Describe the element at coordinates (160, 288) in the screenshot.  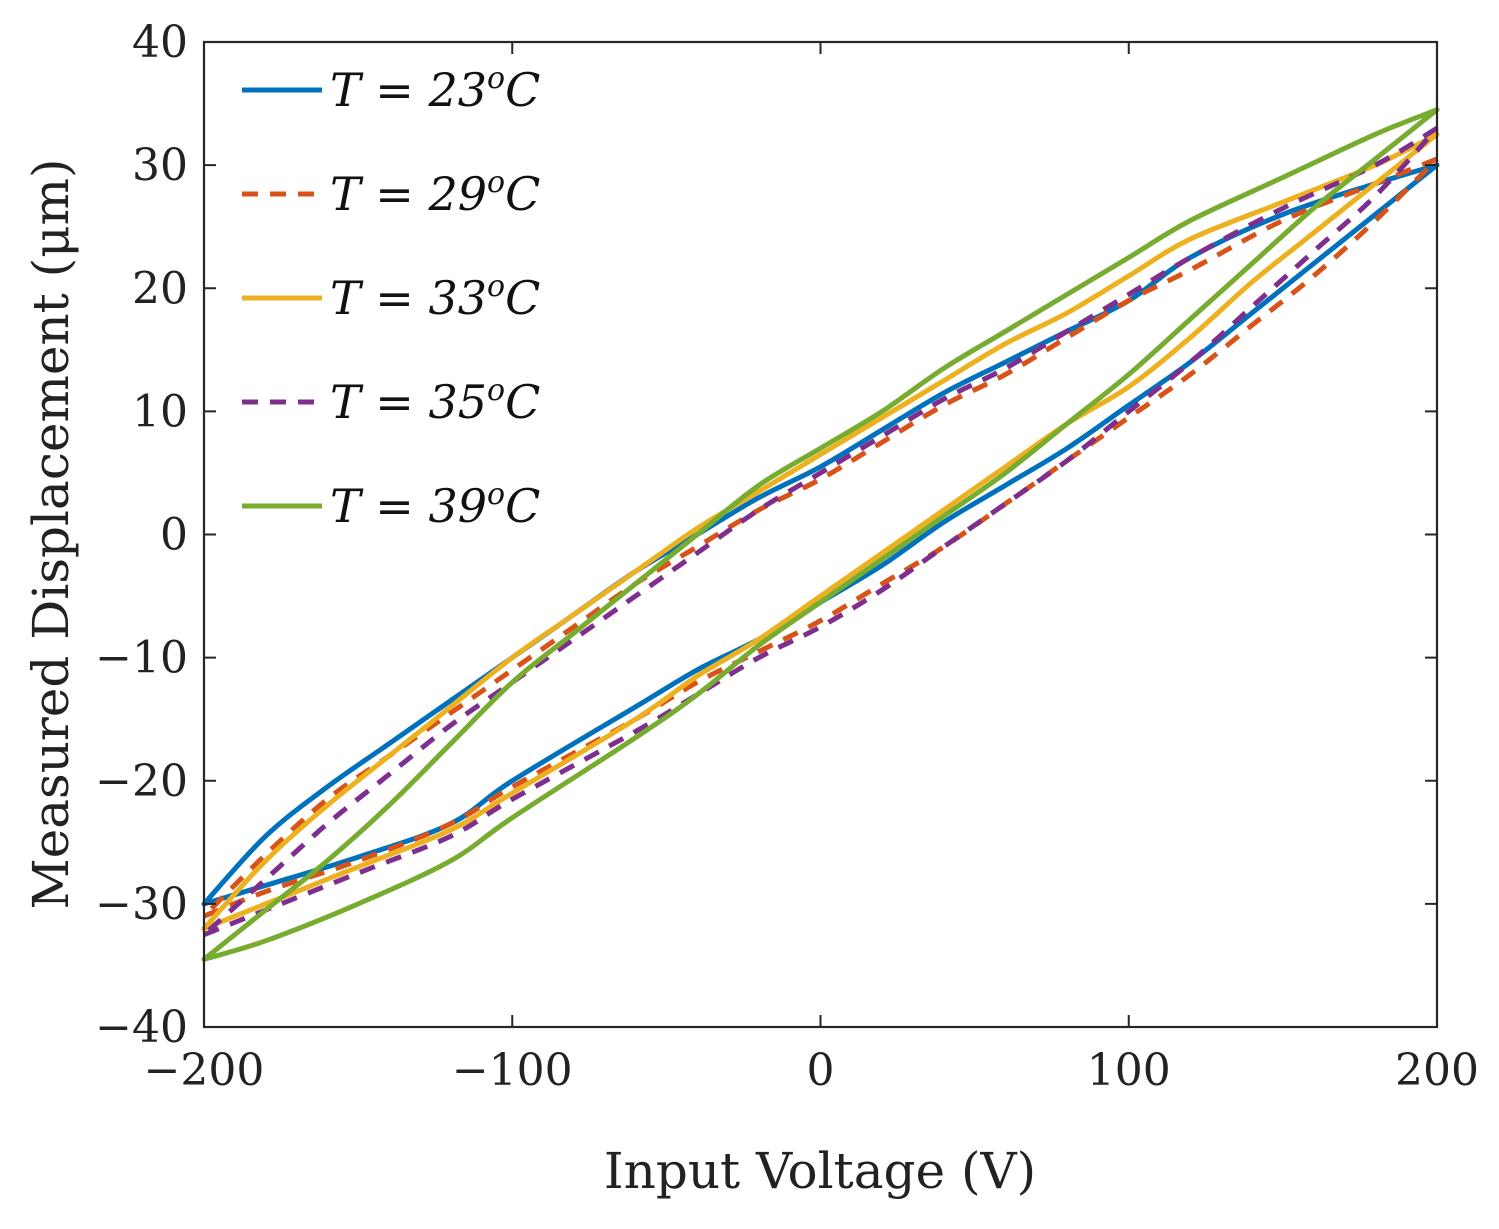
I see `y-tick-label: 20` at that location.